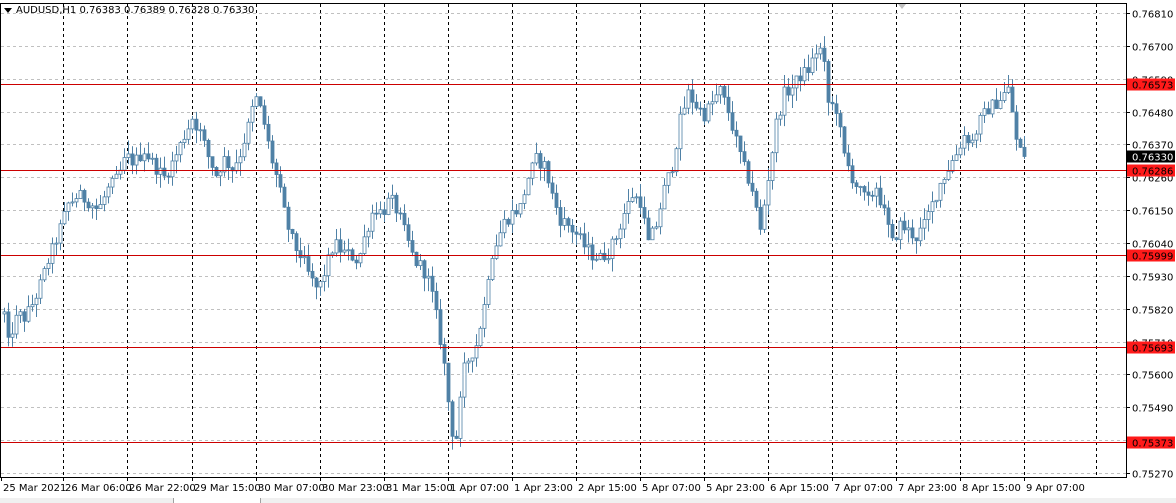  I want to click on x-tick-label: 2 Apr 15:00, so click(607, 488).